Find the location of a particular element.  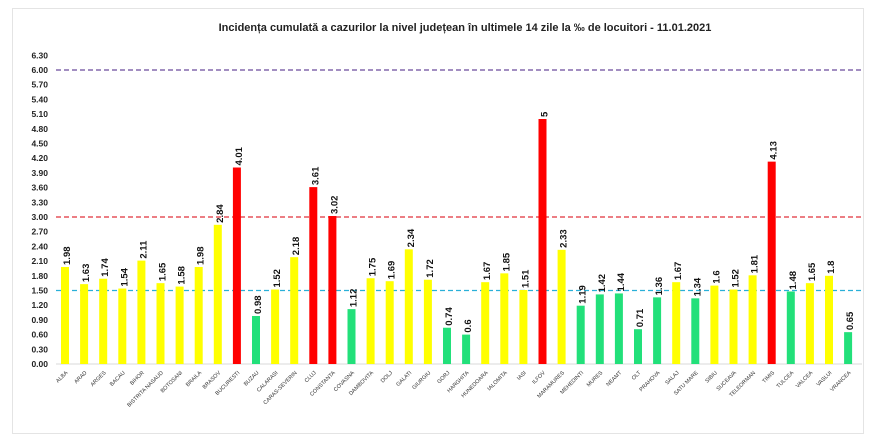

data-label: 4.13 is located at coordinates (774, 150).